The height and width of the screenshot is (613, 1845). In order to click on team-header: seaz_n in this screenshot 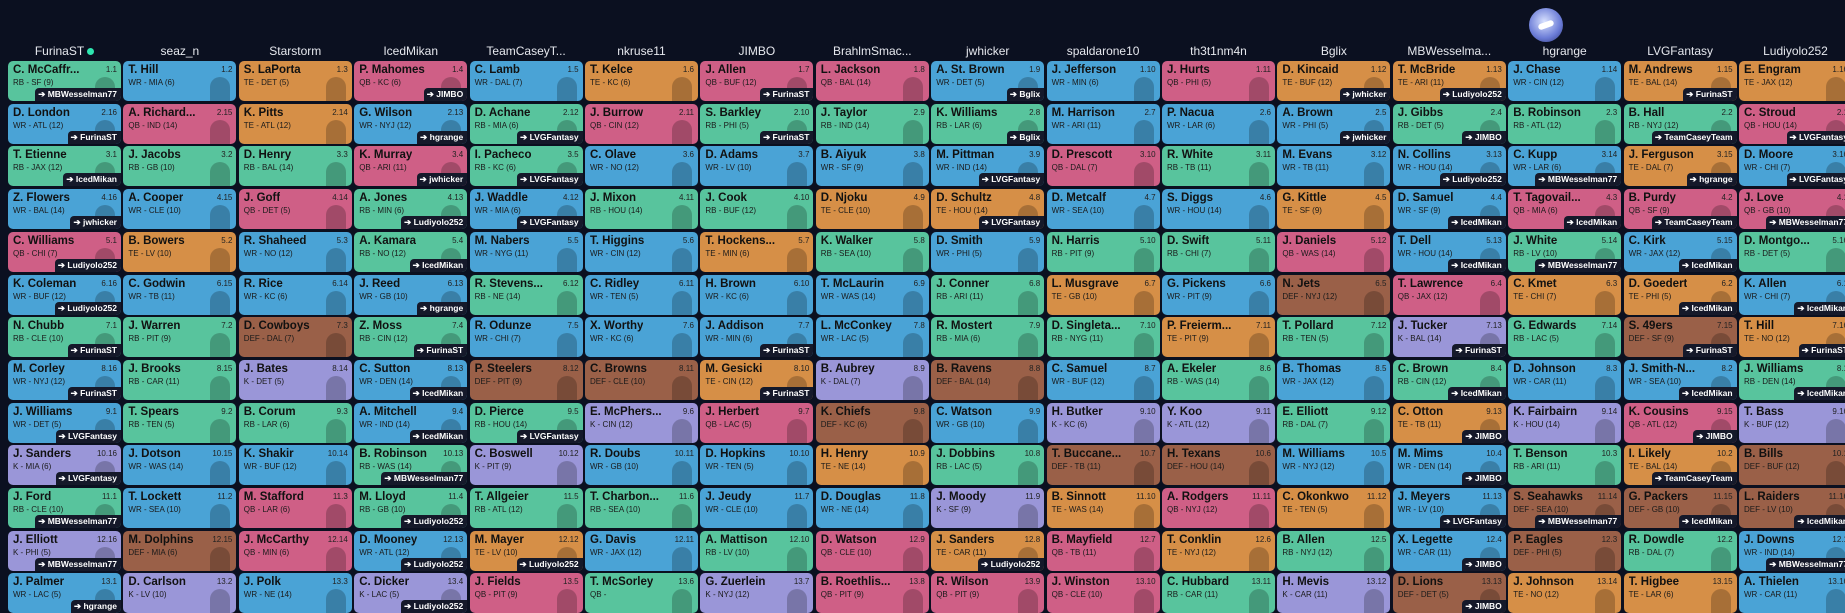, I will do `click(179, 51)`.